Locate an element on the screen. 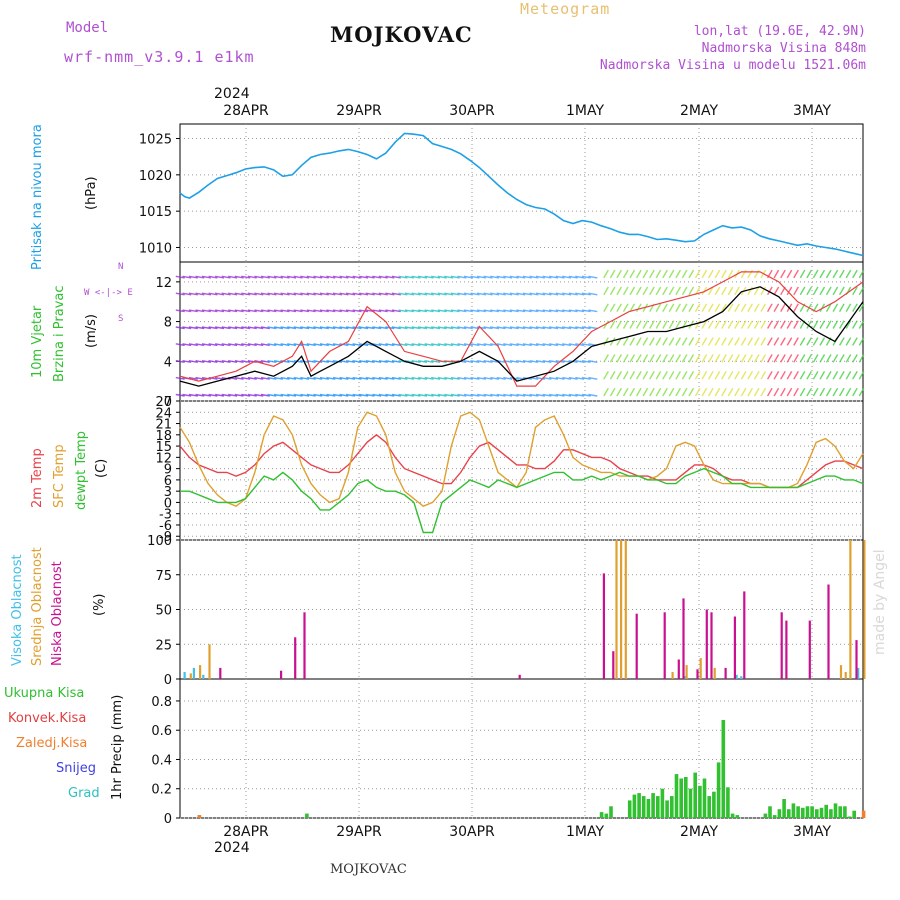  ytick-label-temperature: 18 is located at coordinates (163, 436).